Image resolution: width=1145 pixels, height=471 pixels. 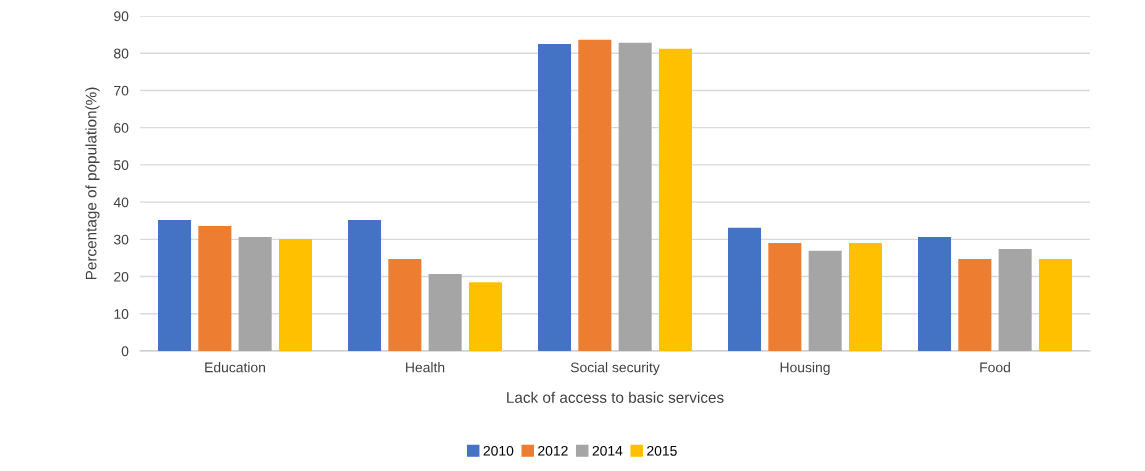 What do you see at coordinates (615, 369) in the screenshot?
I see `x-tick-label: Social security` at bounding box center [615, 369].